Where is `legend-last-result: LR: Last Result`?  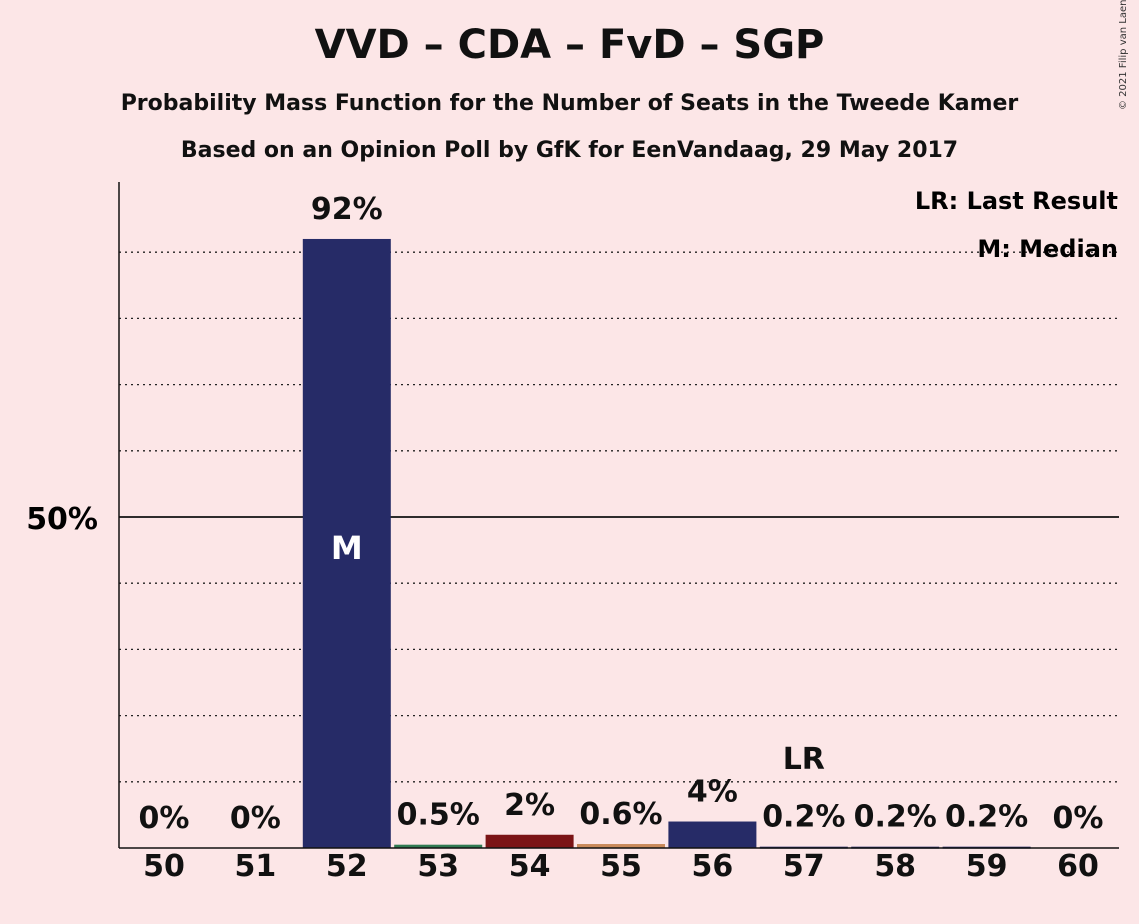
legend-last-result: LR: Last Result is located at coordinates (1016, 201).